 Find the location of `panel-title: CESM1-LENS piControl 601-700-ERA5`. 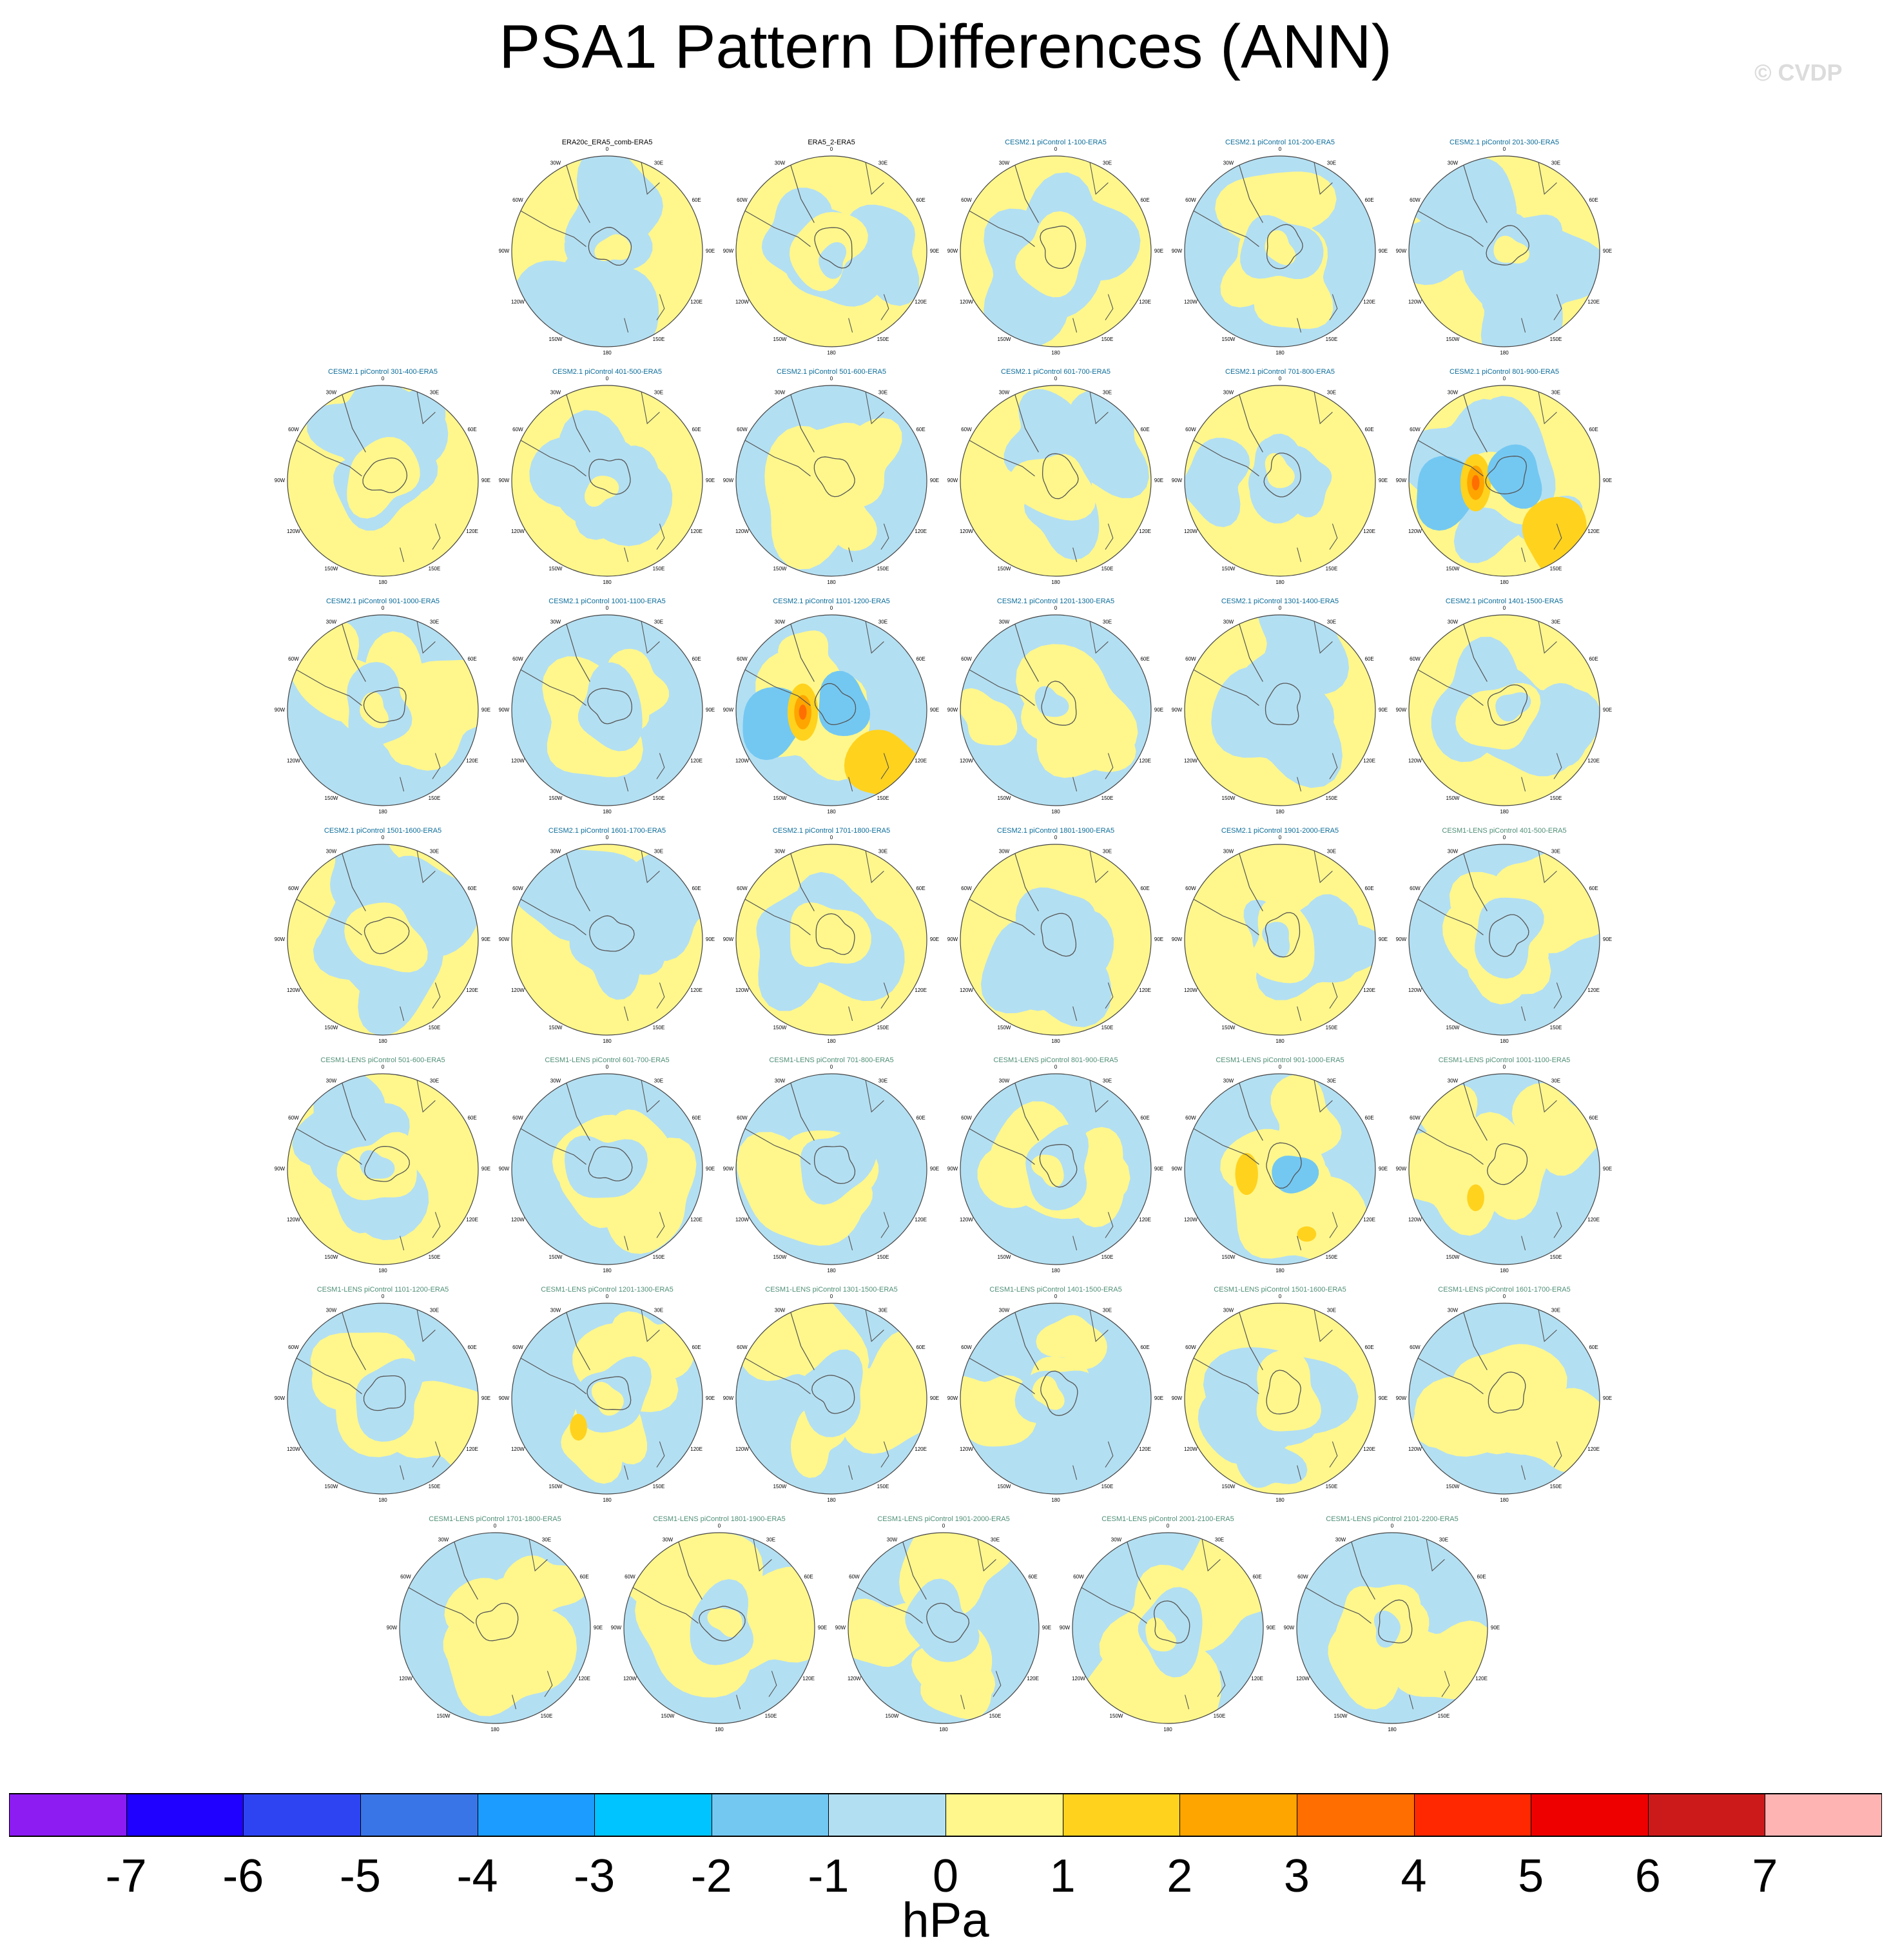

panel-title: CESM1-LENS piControl 601-700-ERA5 is located at coordinates (607, 1060).